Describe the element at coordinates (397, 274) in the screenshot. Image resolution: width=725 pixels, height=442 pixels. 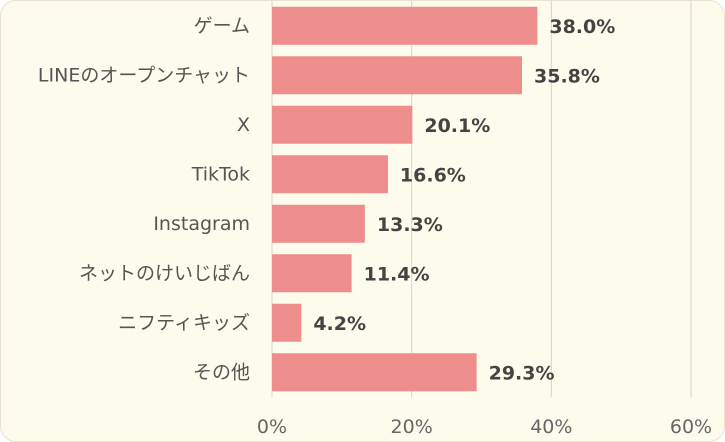
I see `value-label-5: 11.4%` at that location.